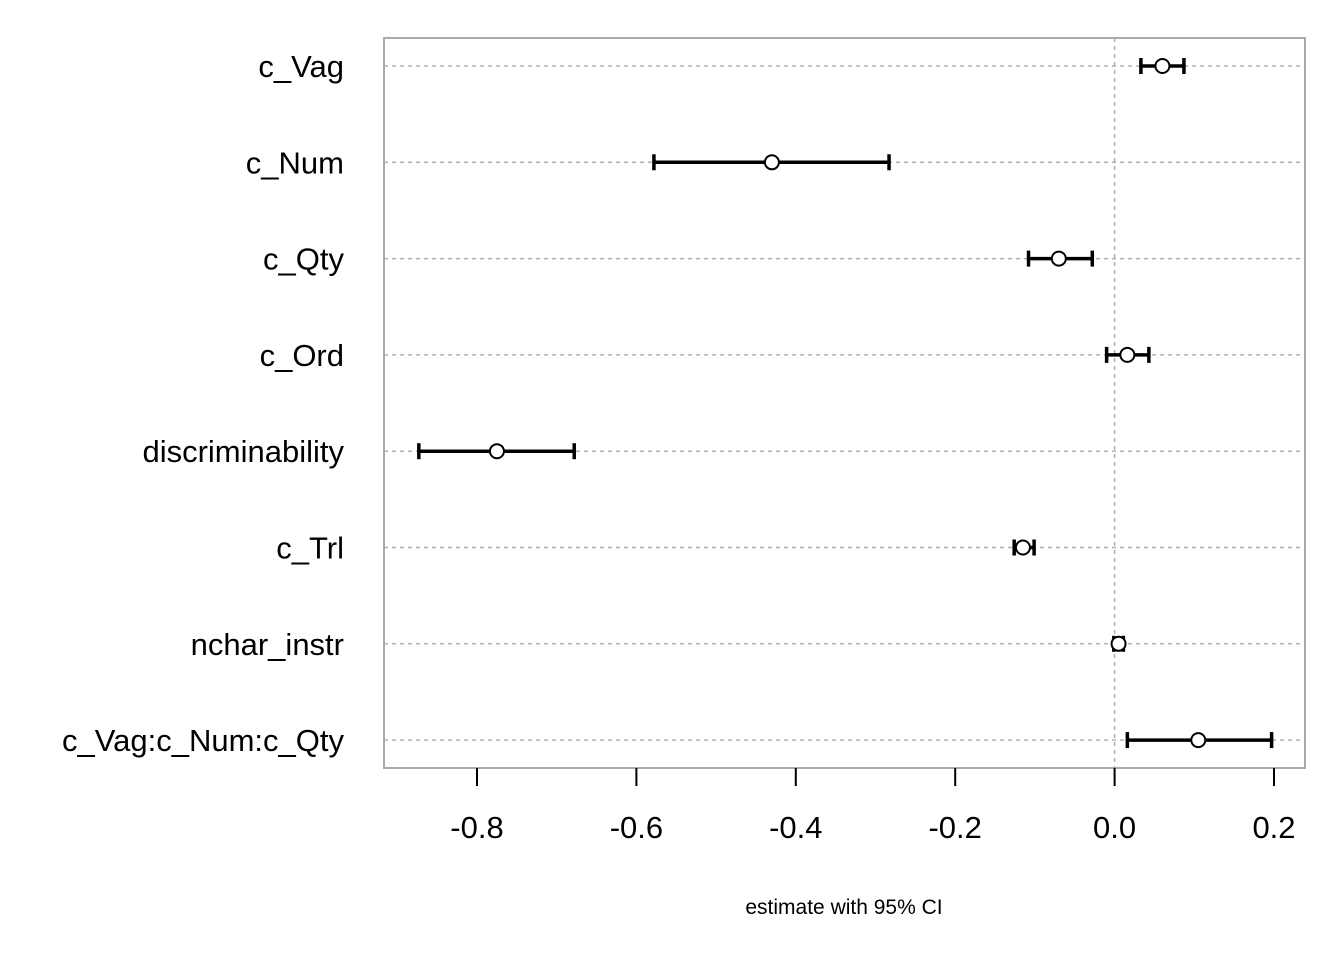 Image resolution: width=1344 pixels, height=960 pixels. What do you see at coordinates (843, 907) in the screenshot?
I see `x-axis-title: estimate with 95% CI` at bounding box center [843, 907].